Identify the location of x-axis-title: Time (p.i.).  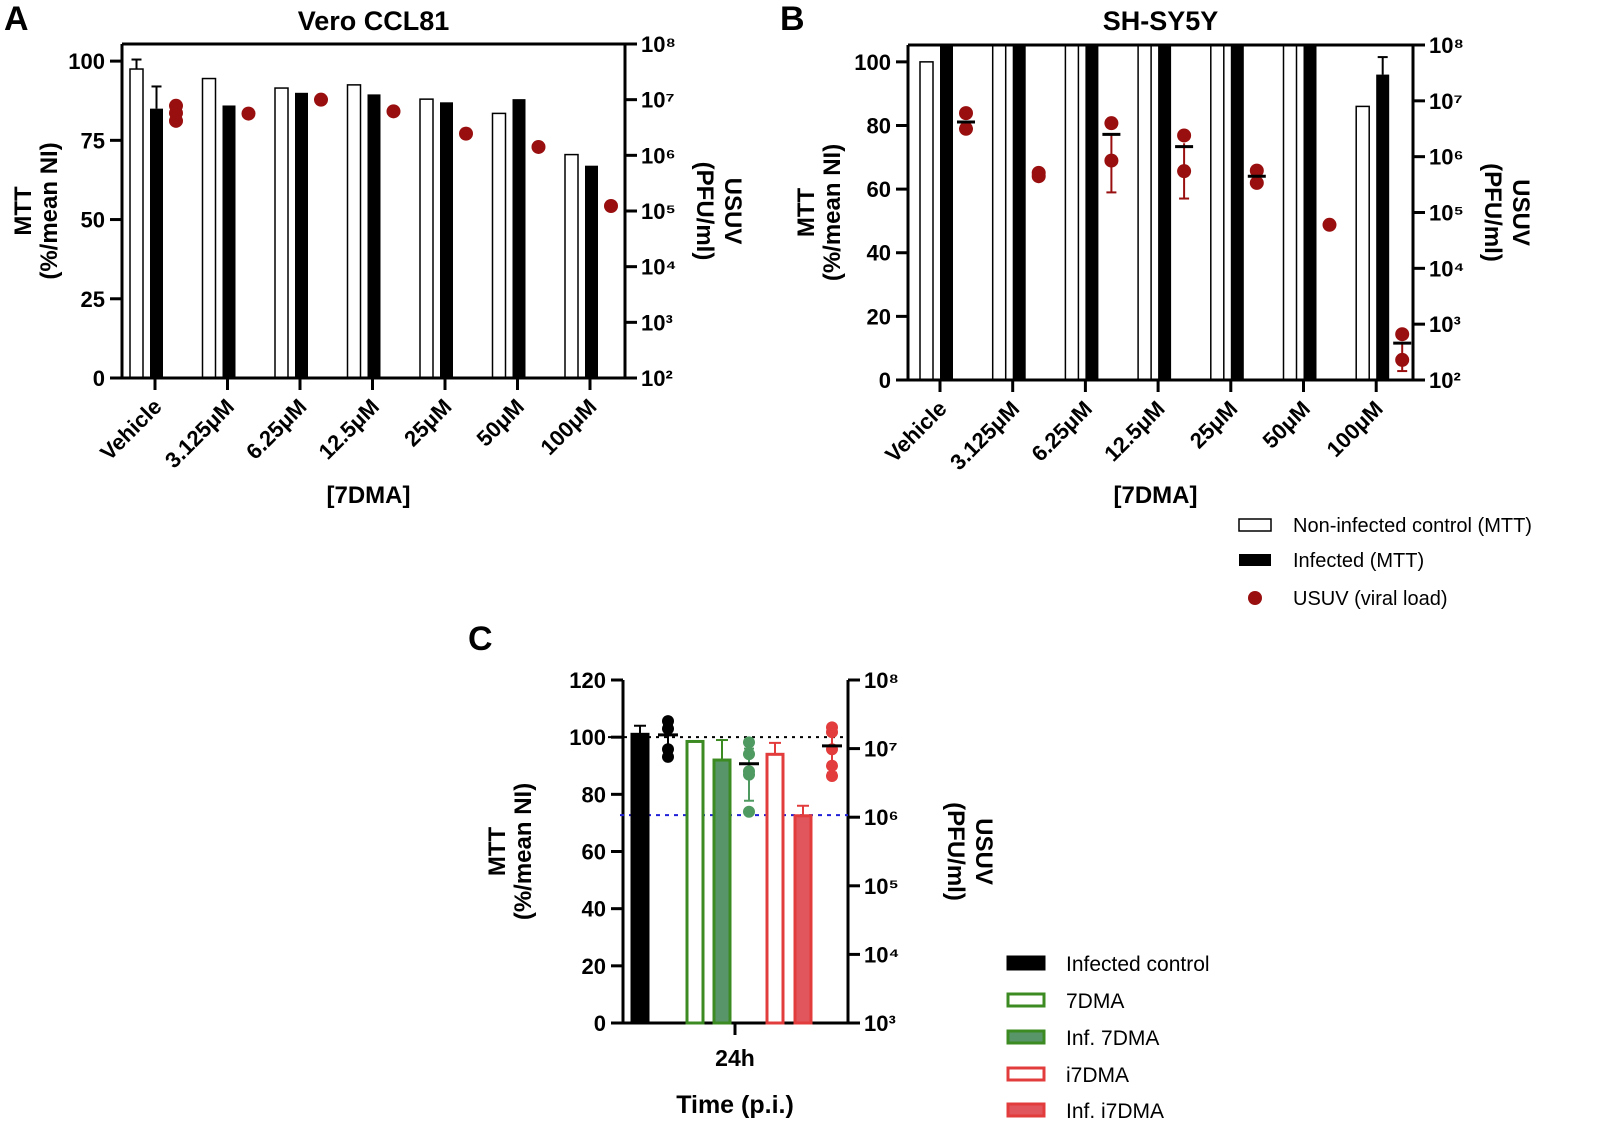
(735, 1105).